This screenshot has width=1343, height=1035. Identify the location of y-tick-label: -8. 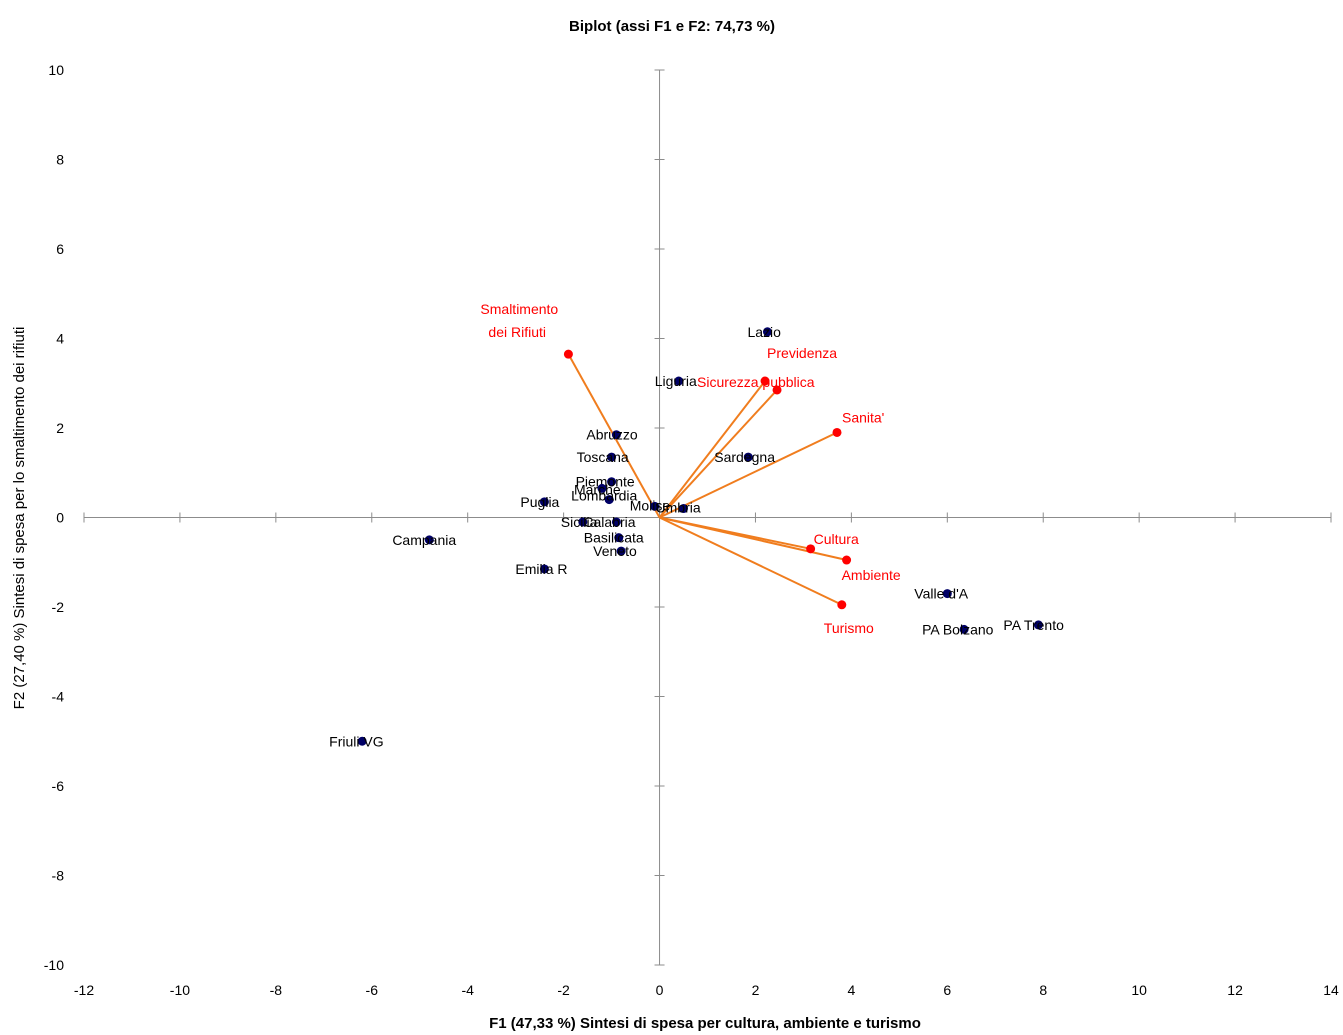
(58, 876).